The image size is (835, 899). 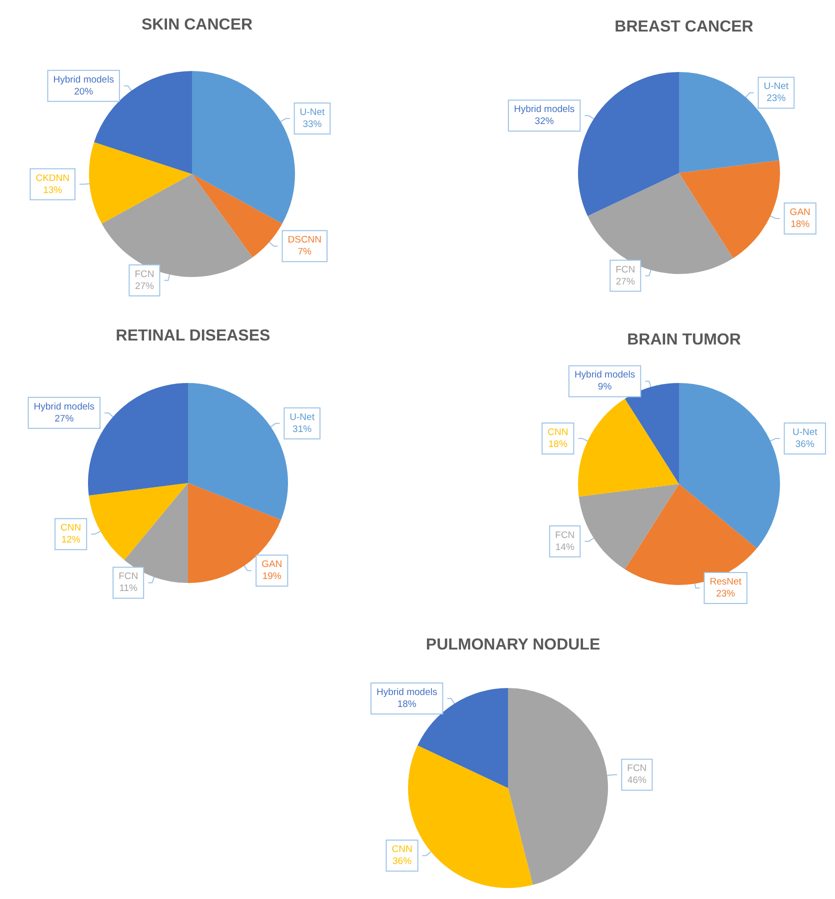 What do you see at coordinates (605, 387) in the screenshot?
I see `data-label: 9%` at bounding box center [605, 387].